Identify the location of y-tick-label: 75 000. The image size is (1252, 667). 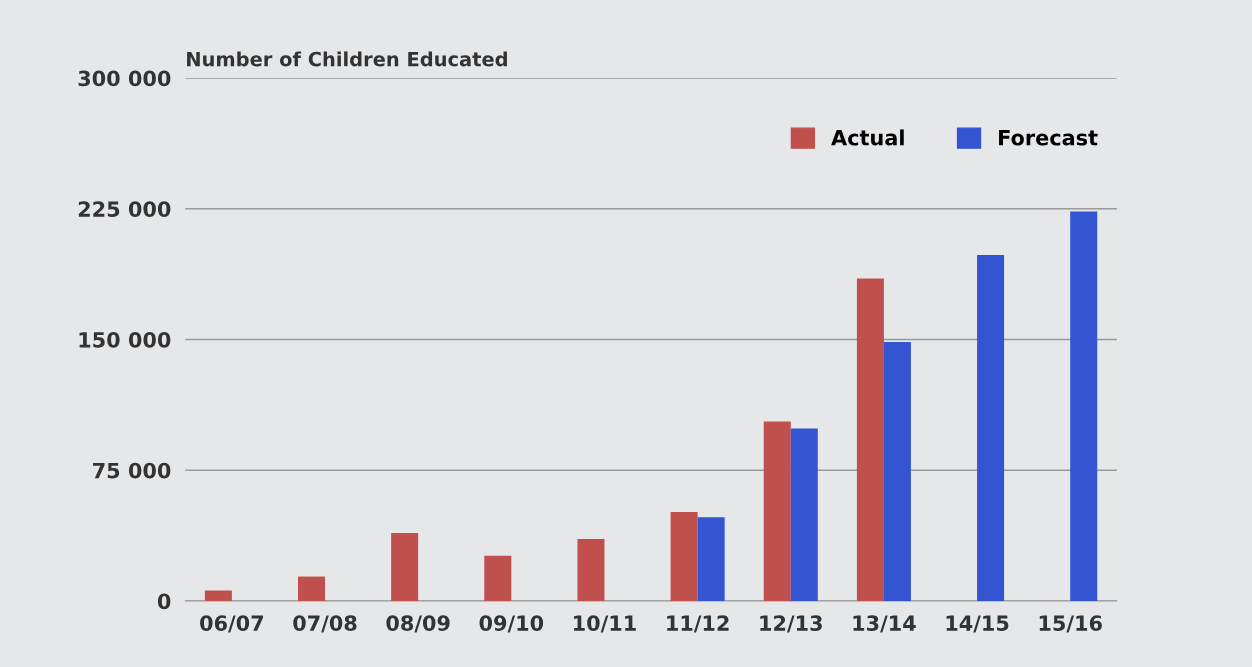
(132, 470).